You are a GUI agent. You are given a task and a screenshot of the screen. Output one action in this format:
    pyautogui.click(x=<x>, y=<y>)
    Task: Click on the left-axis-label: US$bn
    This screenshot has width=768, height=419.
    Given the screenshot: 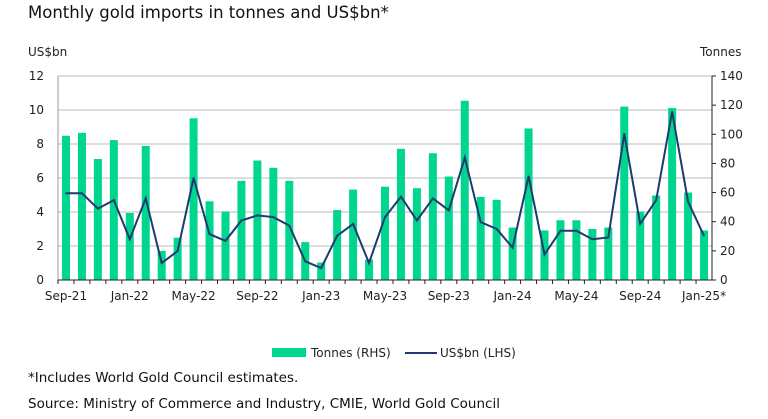 What is the action you would take?
    pyautogui.click(x=47, y=52)
    